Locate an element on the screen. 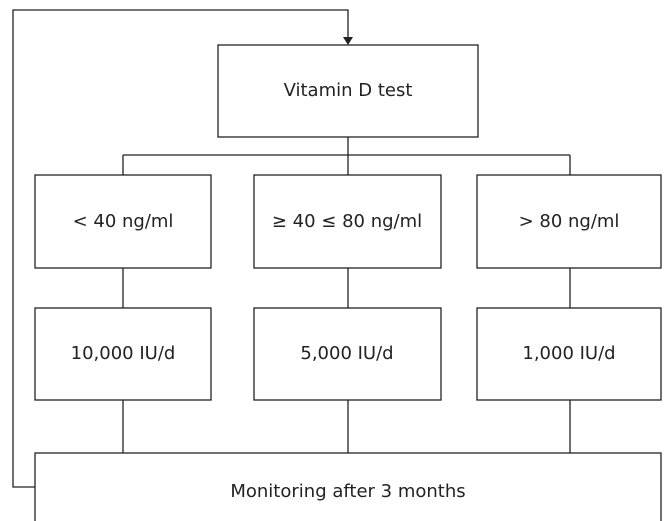 The image size is (668, 521). node-label: > 80 ng/ml is located at coordinates (569, 221).